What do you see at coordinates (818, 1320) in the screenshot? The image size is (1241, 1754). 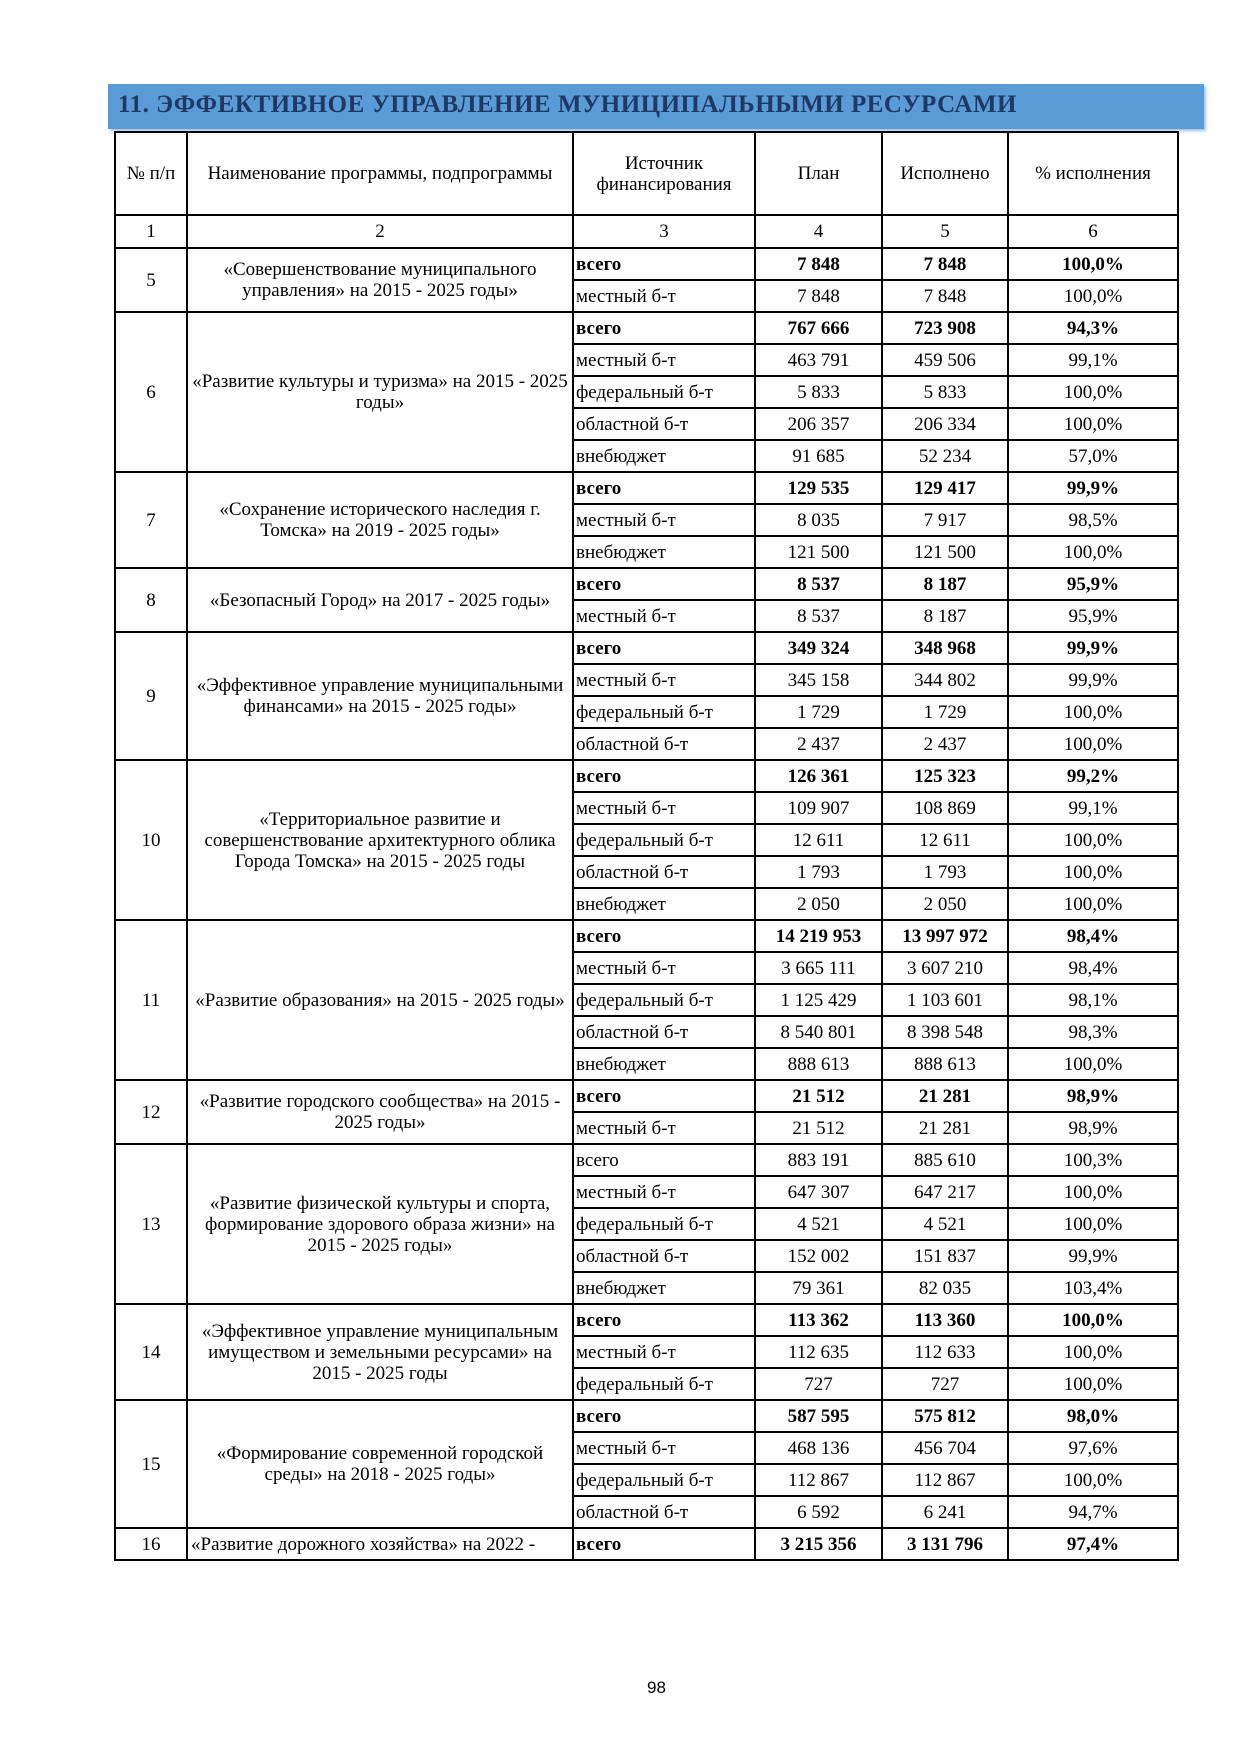 I see `plan-value: 113 362` at bounding box center [818, 1320].